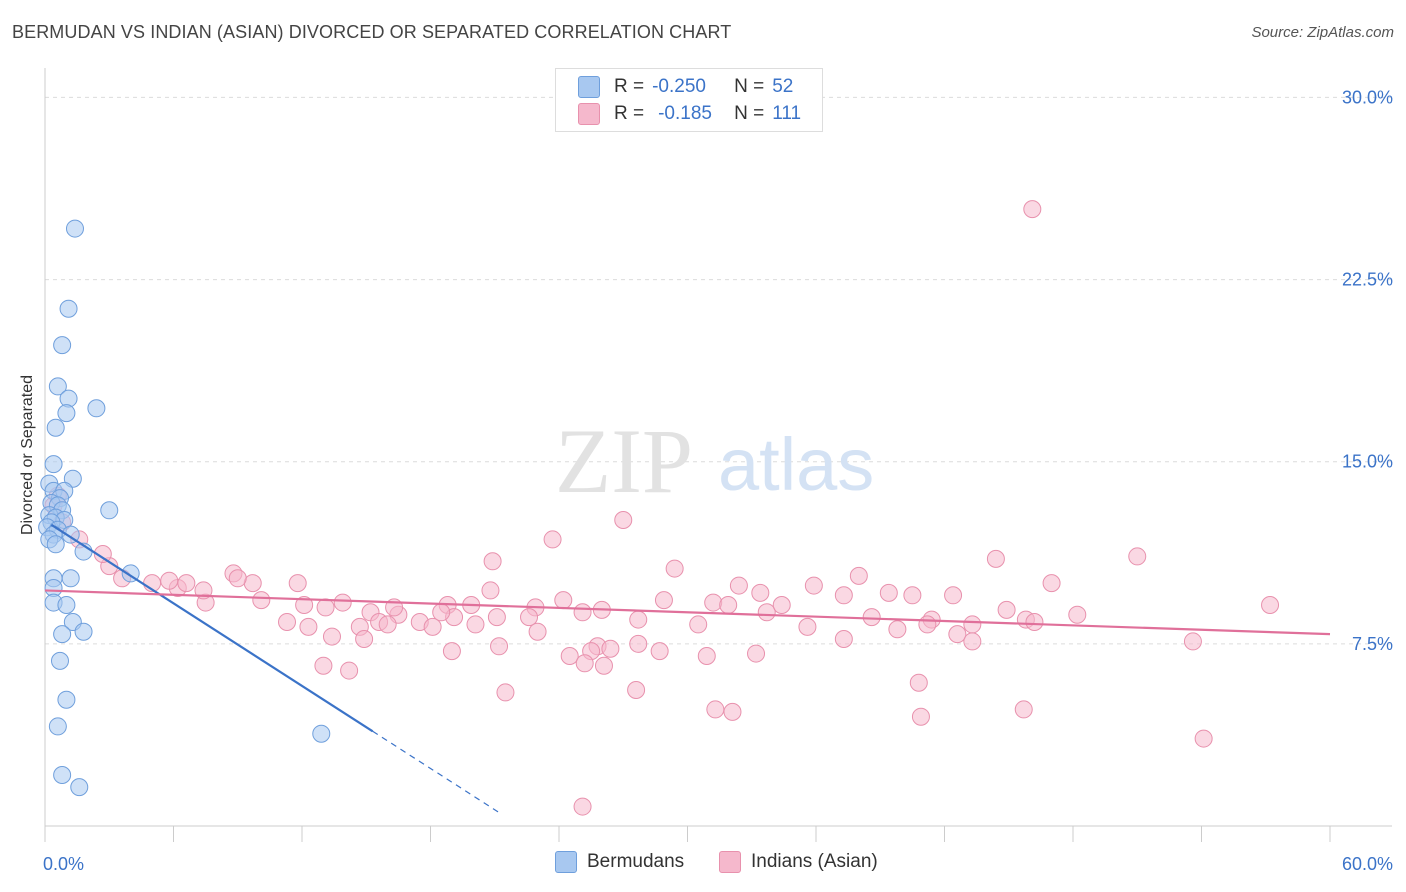 The image size is (1406, 892). What do you see at coordinates (1372, 644) in the screenshot?
I see `y-tick-label: 7.5%` at bounding box center [1372, 644].